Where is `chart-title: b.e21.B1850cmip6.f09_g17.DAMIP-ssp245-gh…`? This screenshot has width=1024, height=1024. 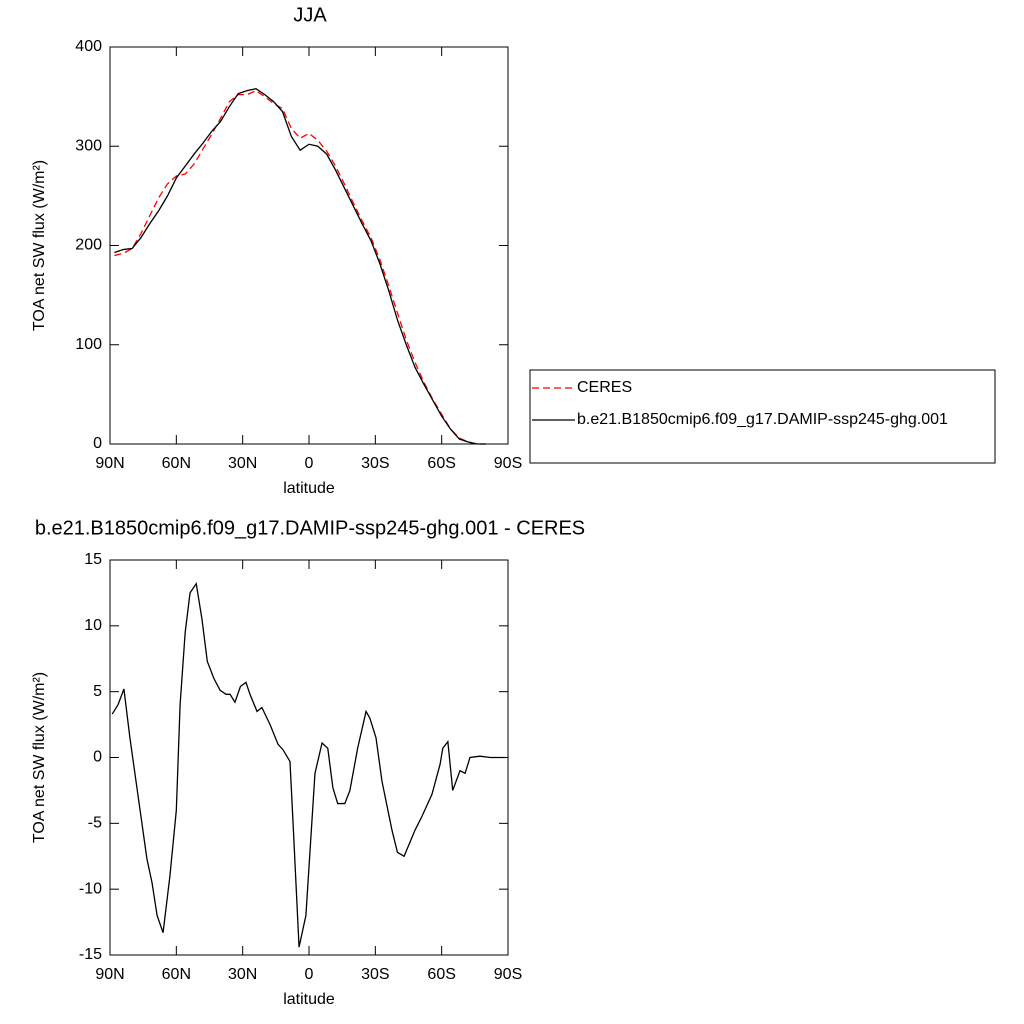
chart-title: b.e21.B1850cmip6.f09_g17.DAMIP-ssp245-gh… is located at coordinates (310, 528).